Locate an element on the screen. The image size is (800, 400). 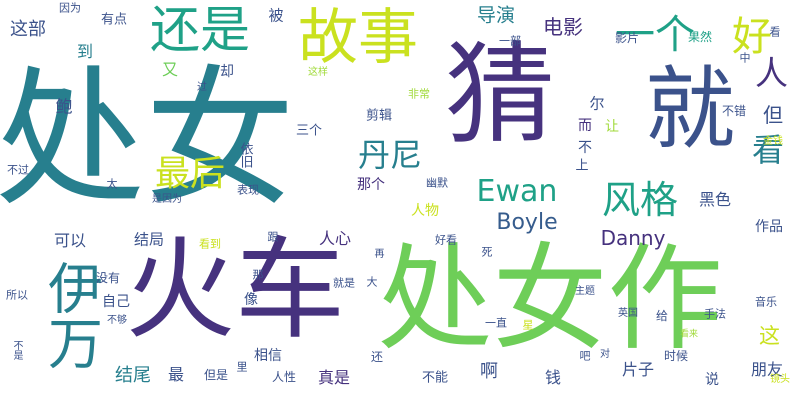
cloud-word: 这样 is located at coordinates (318, 72).